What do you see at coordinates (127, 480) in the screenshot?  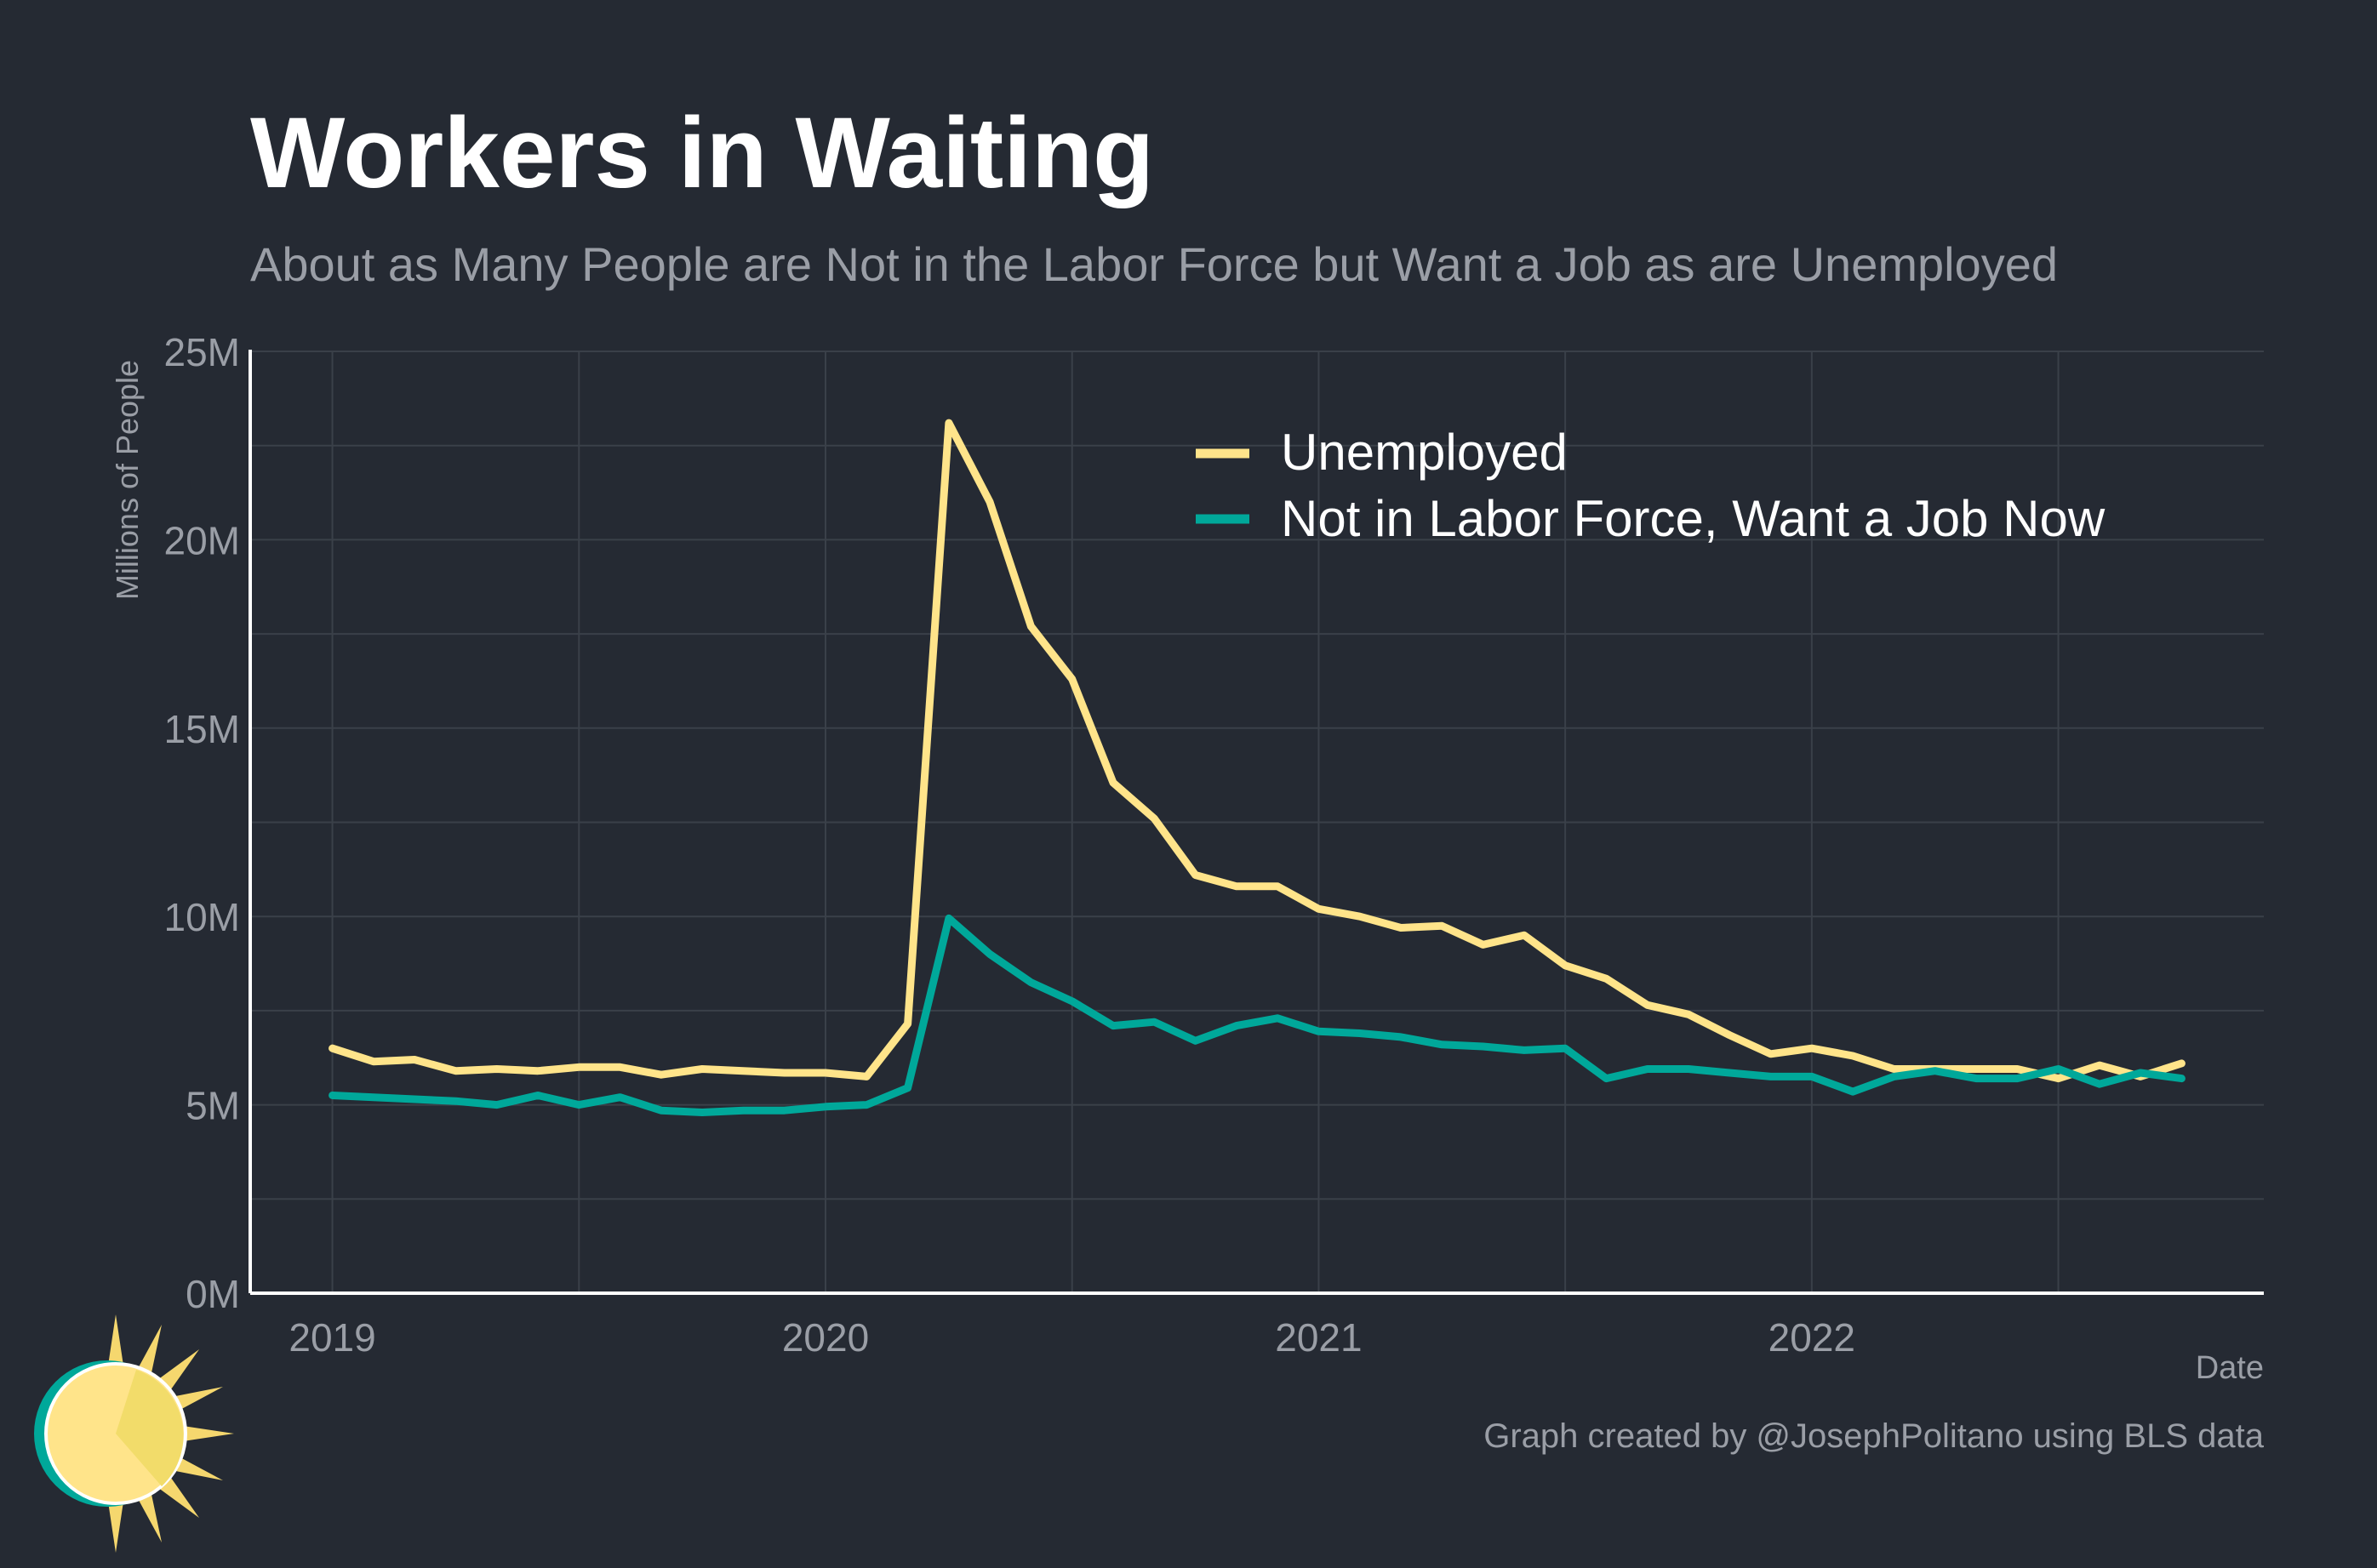 I see `y-axis-label: Millions of People` at bounding box center [127, 480].